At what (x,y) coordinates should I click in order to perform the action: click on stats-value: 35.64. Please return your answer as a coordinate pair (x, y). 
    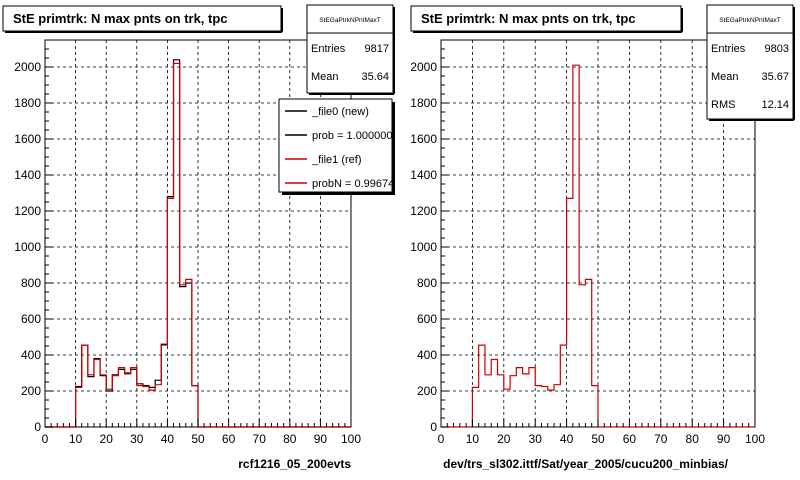
    Looking at the image, I should click on (375, 77).